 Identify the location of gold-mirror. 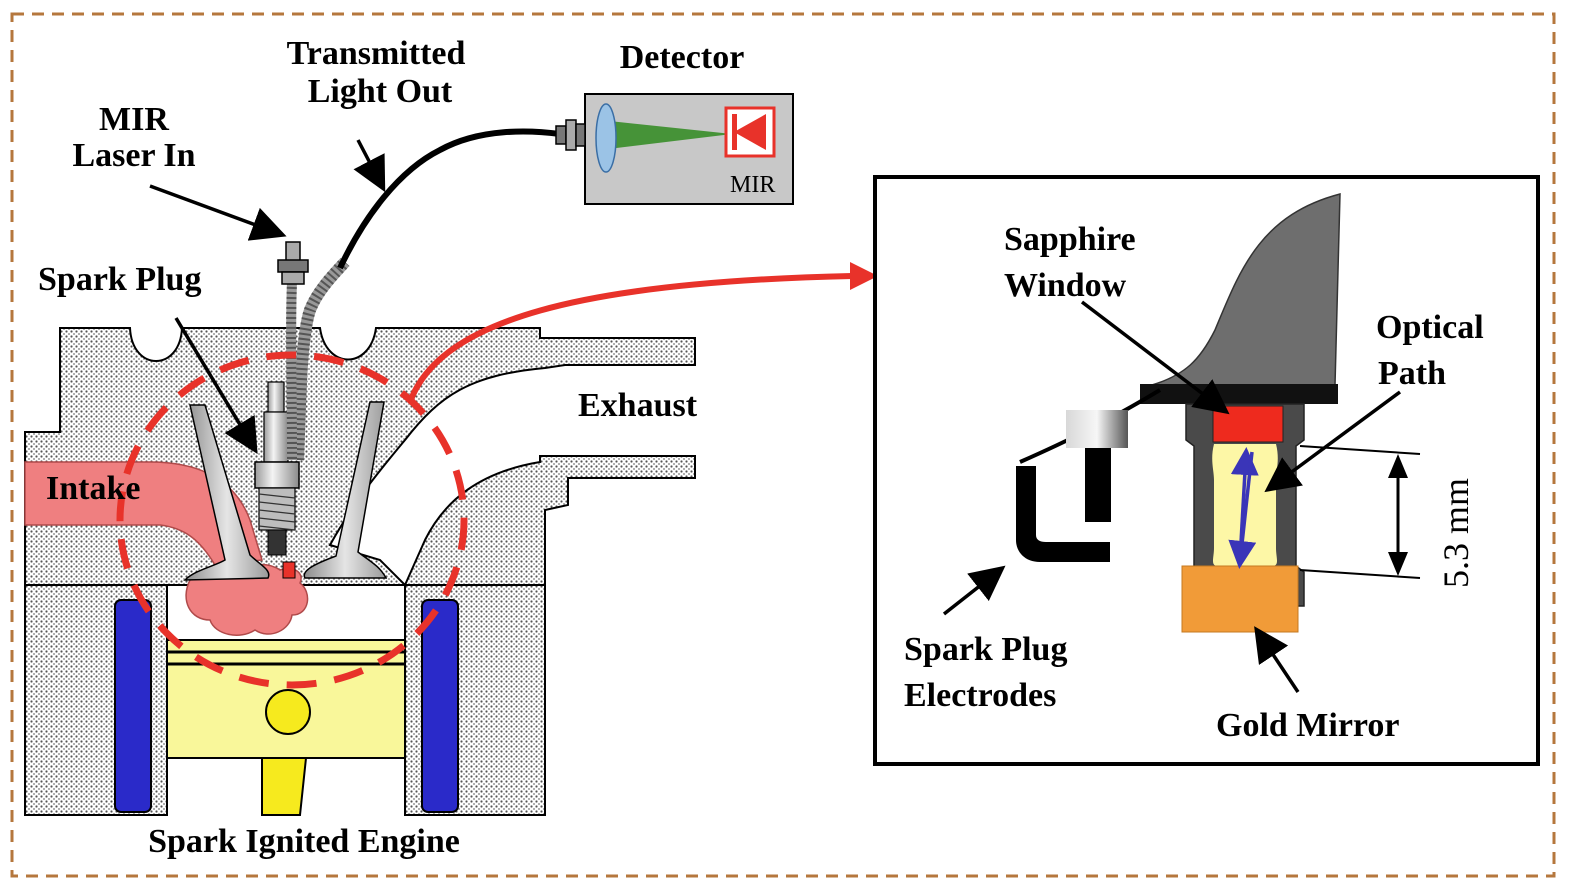
(1240, 599).